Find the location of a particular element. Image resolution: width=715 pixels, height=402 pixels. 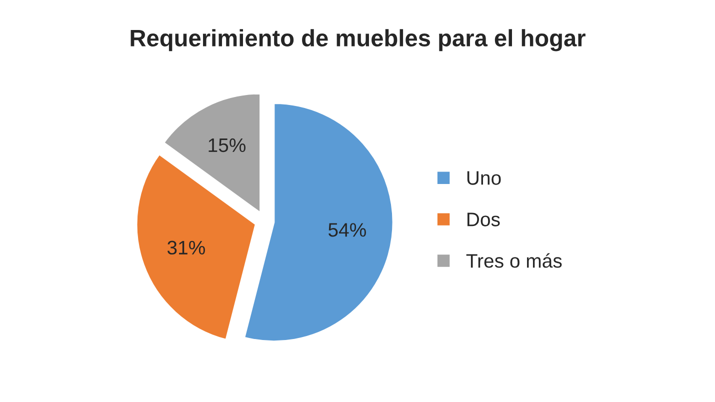

legend-label: Dos is located at coordinates (484, 219).